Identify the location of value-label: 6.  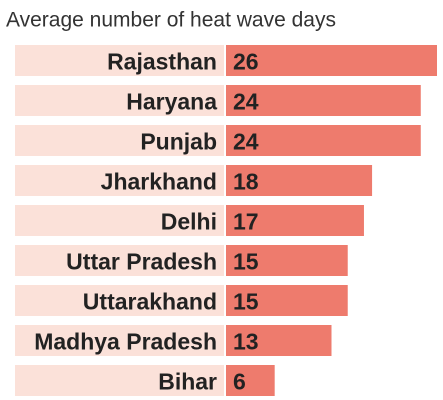
(239, 382).